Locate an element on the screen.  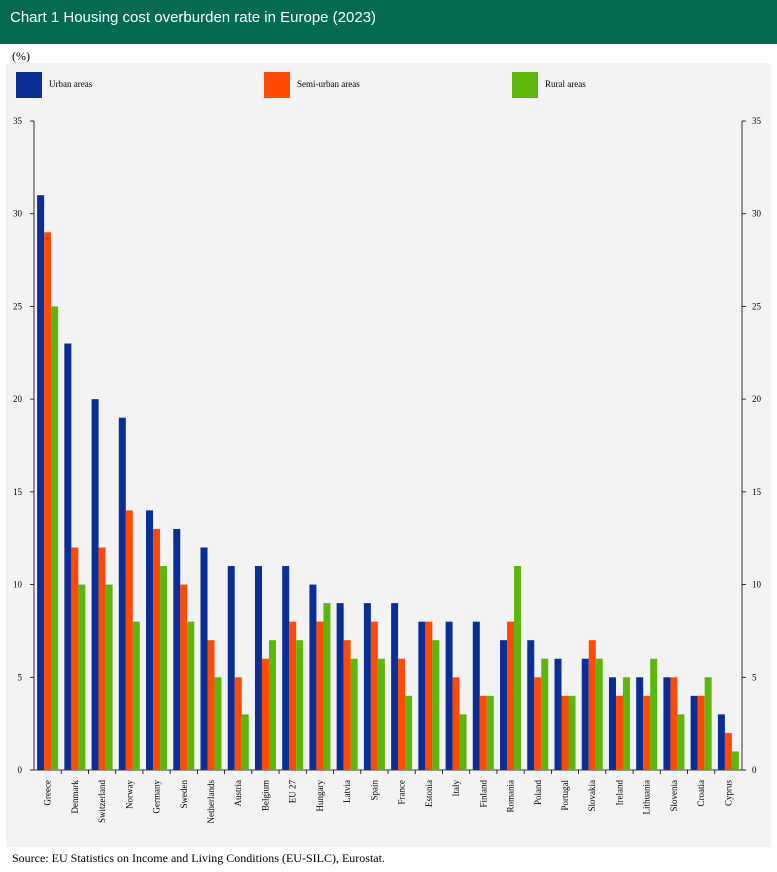
y-tick-label-right: 0 is located at coordinates (754, 770).